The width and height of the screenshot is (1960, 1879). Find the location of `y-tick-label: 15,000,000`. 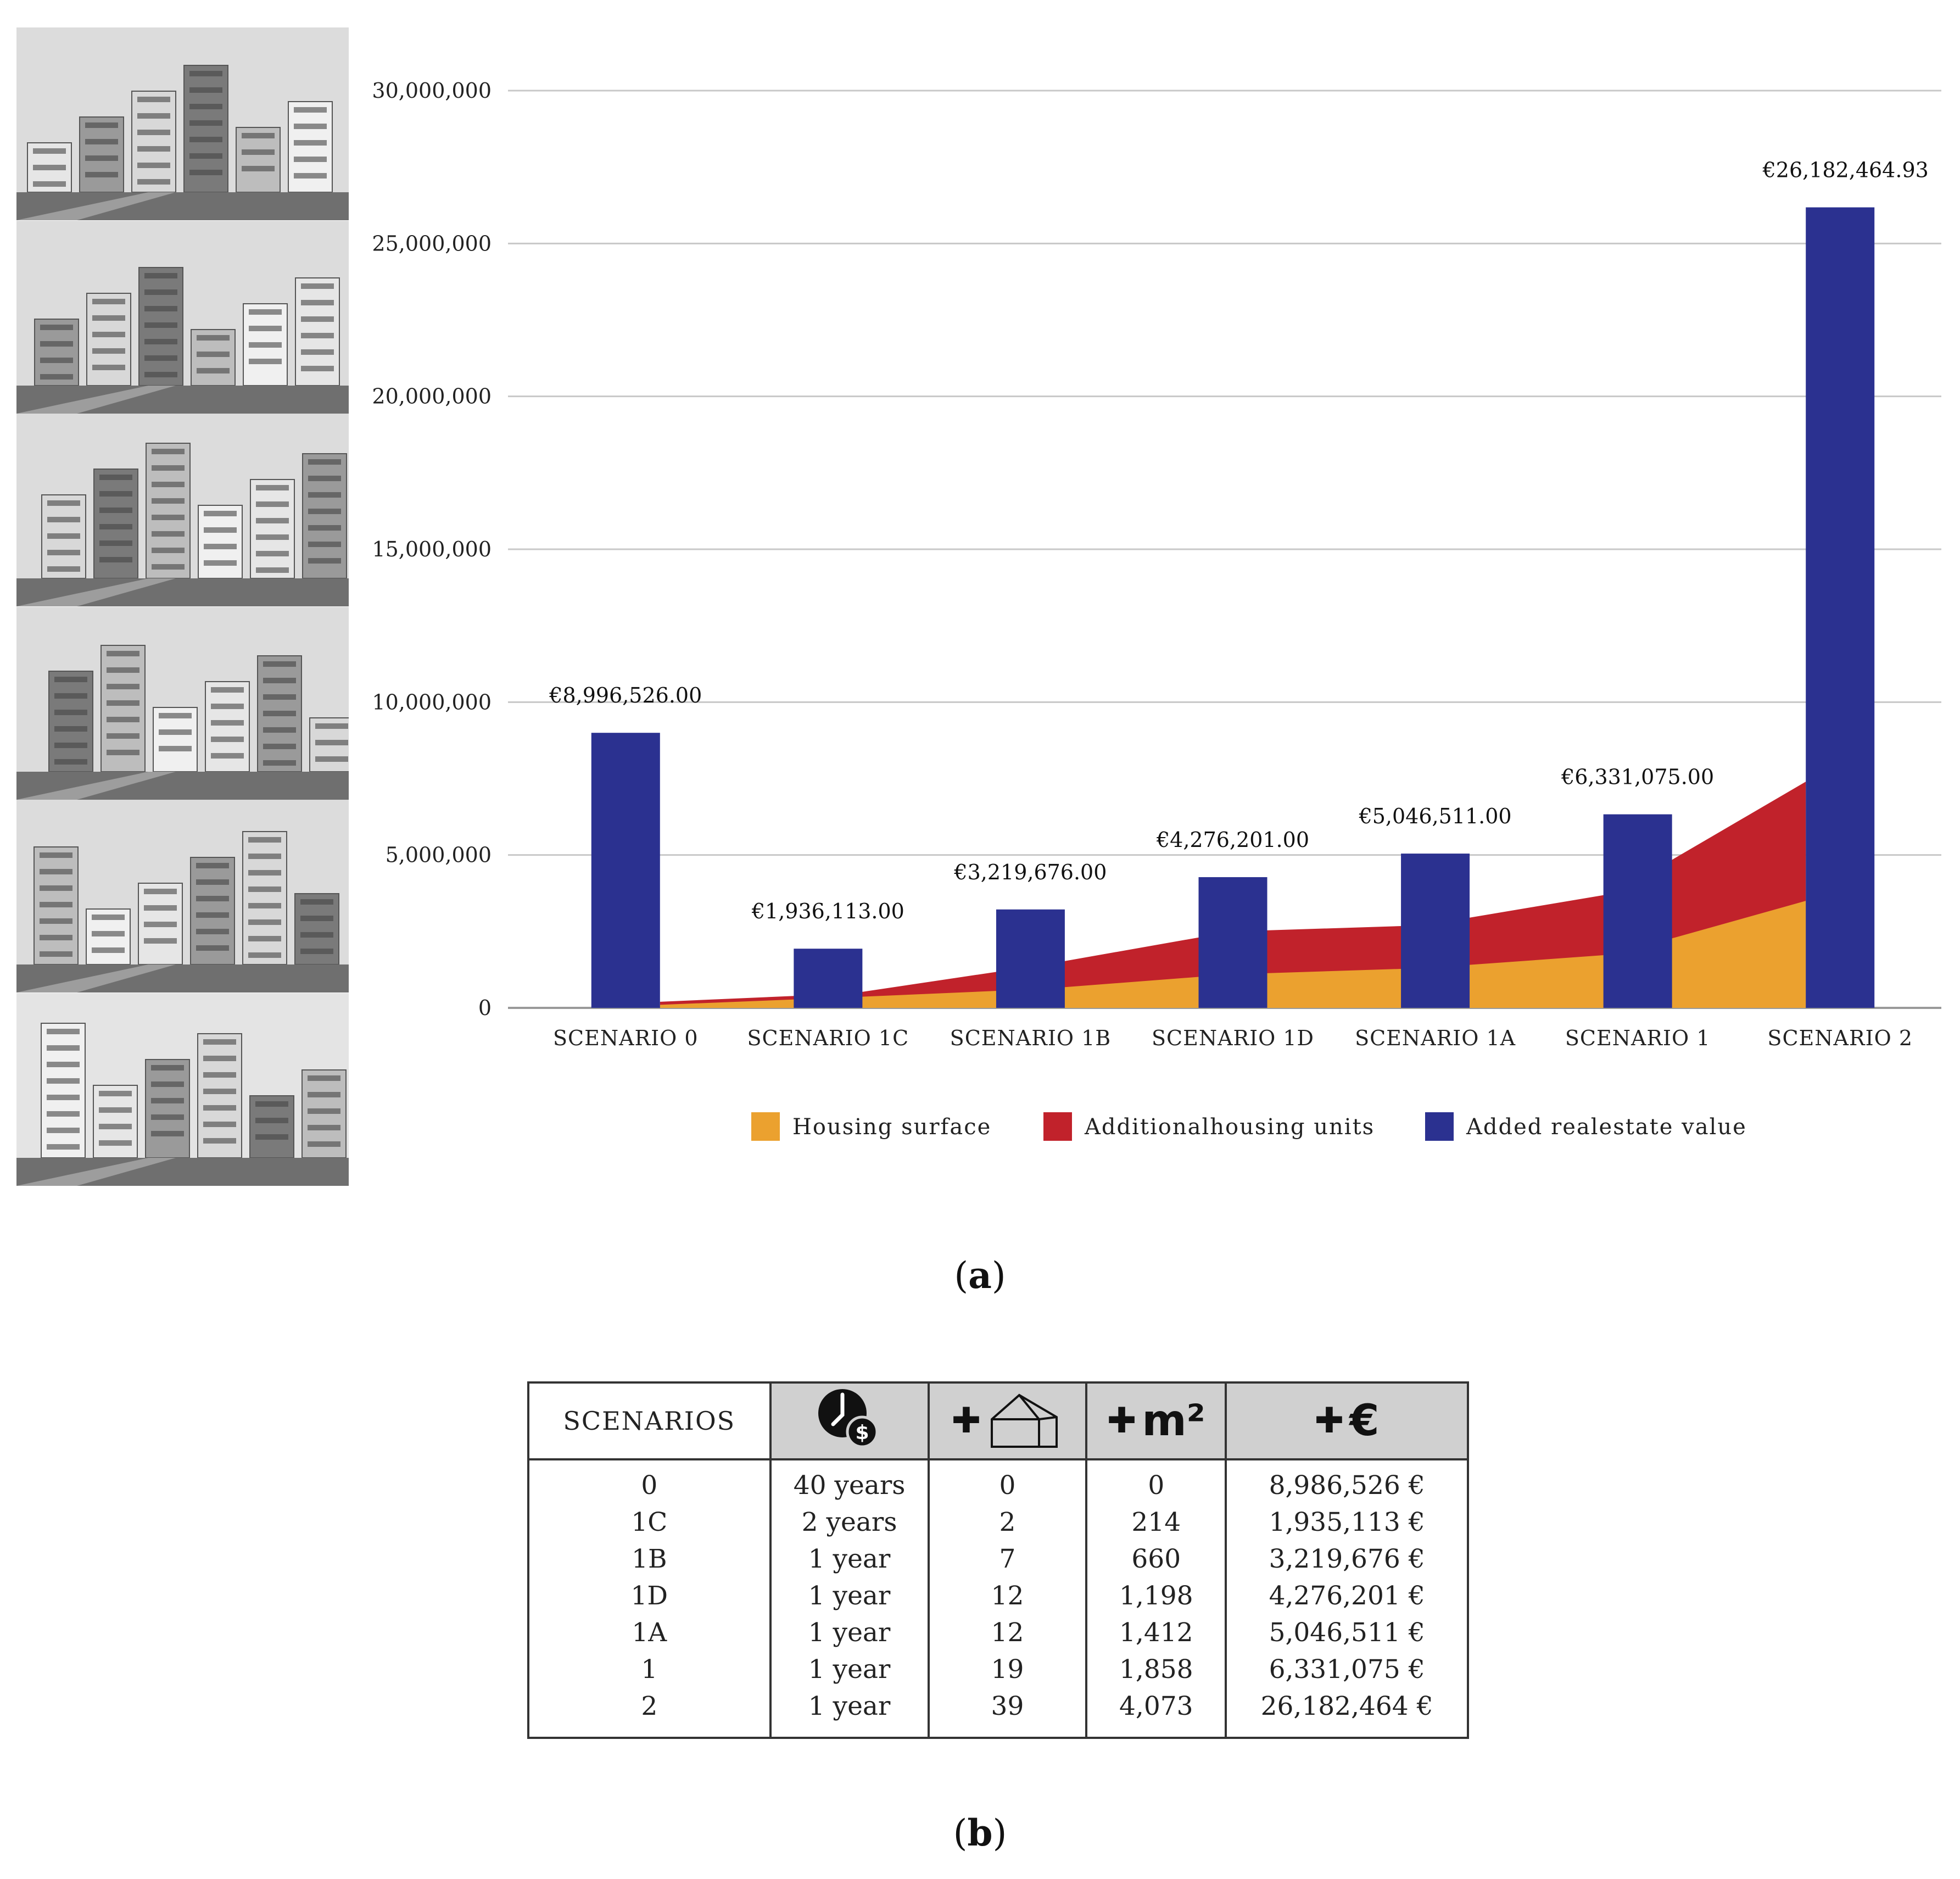

y-tick-label: 15,000,000 is located at coordinates (432, 549).